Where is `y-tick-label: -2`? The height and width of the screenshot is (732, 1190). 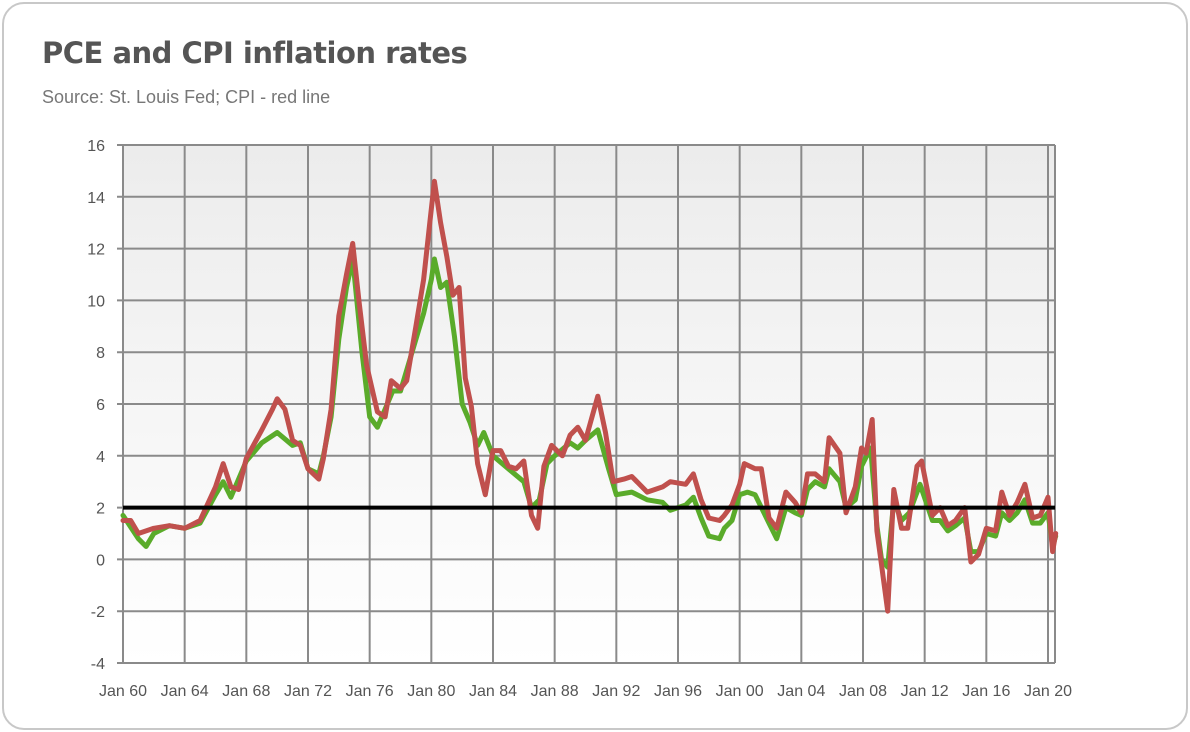 y-tick-label: -2 is located at coordinates (98, 612).